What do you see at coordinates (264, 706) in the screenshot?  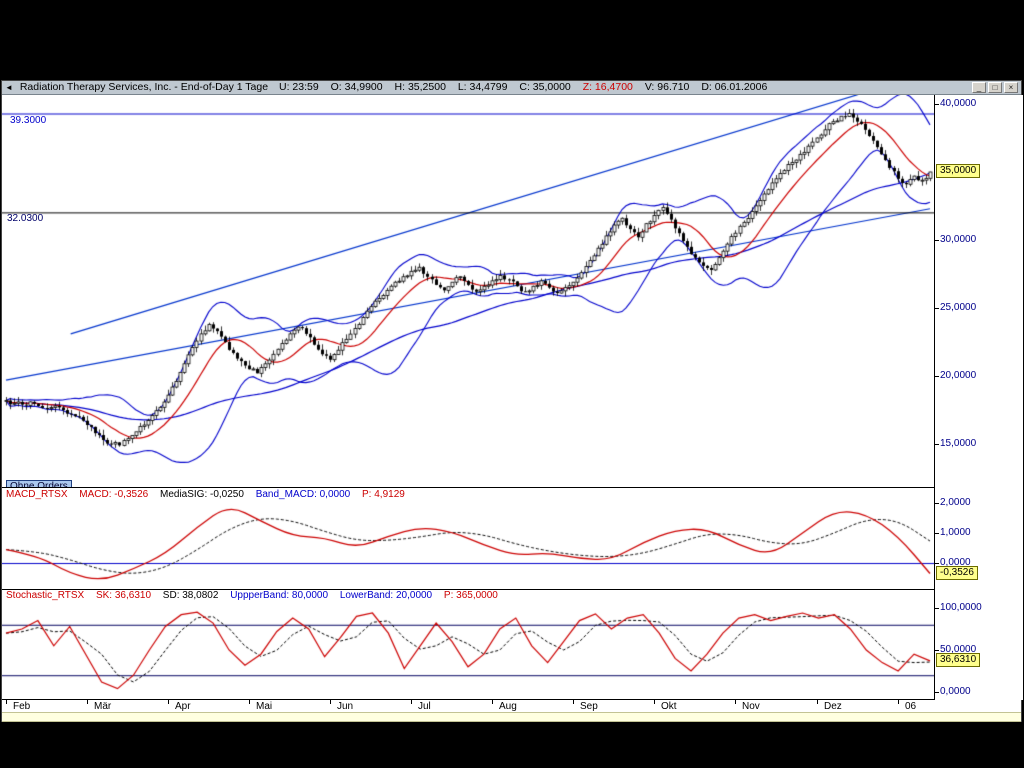 I see `month-label: Mai` at bounding box center [264, 706].